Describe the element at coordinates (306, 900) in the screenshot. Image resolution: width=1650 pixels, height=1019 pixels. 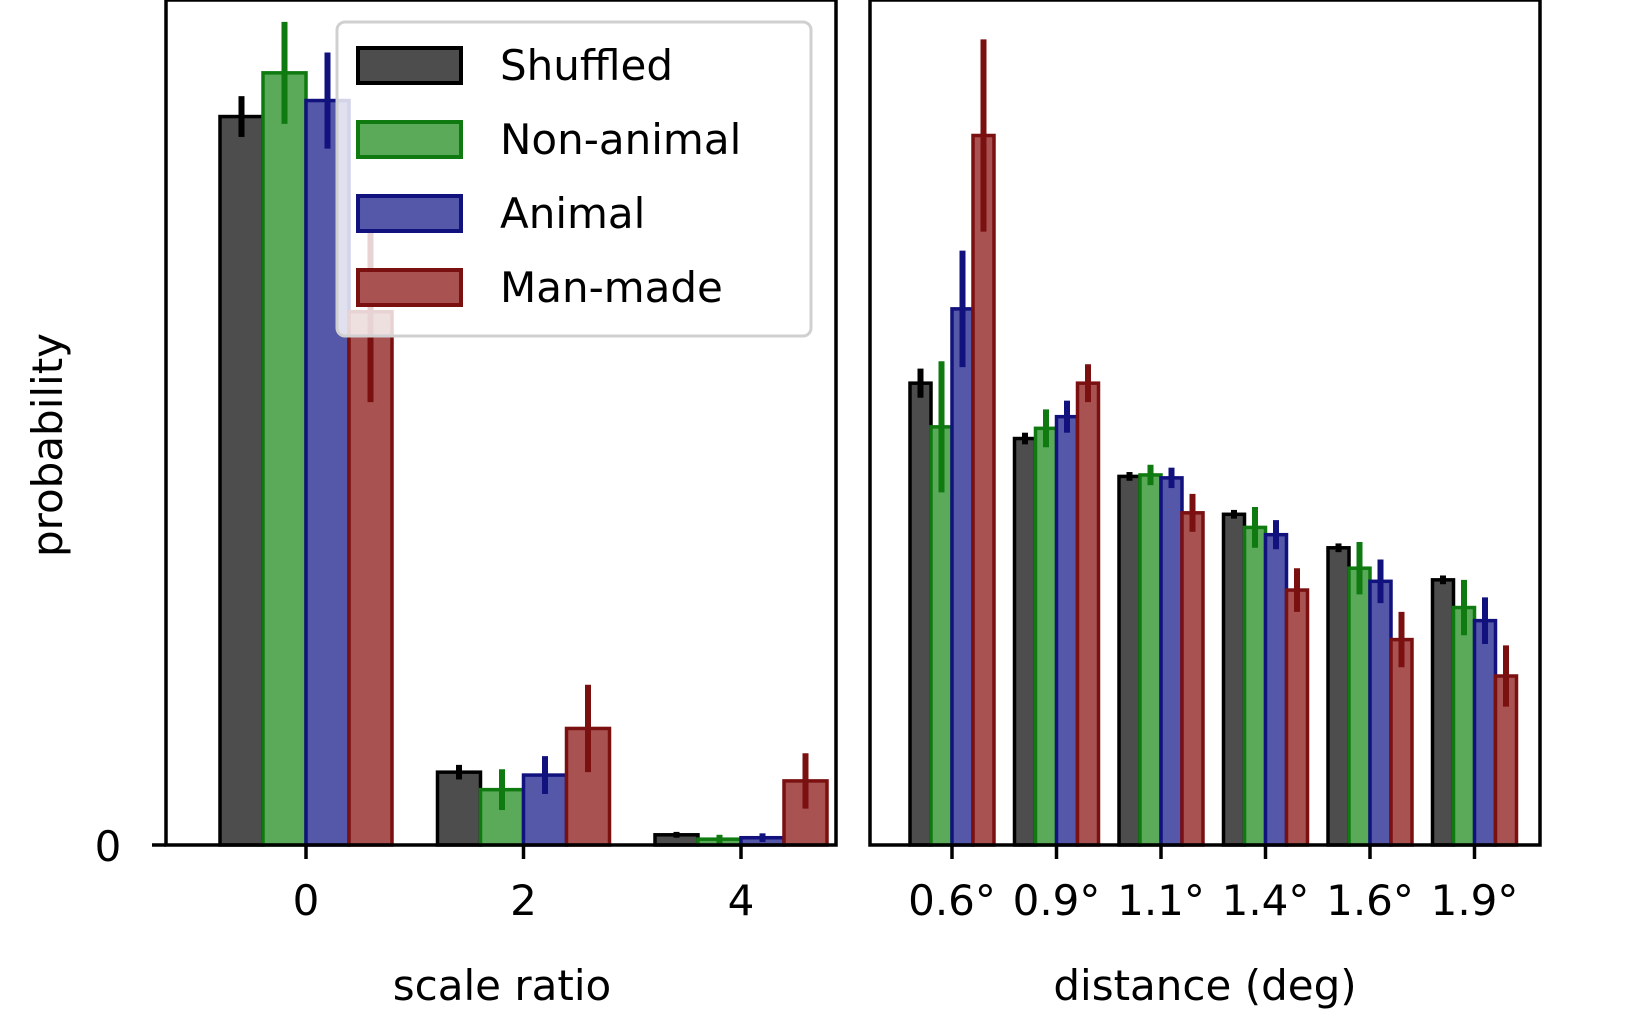
I see `x-tick-label: 0` at that location.